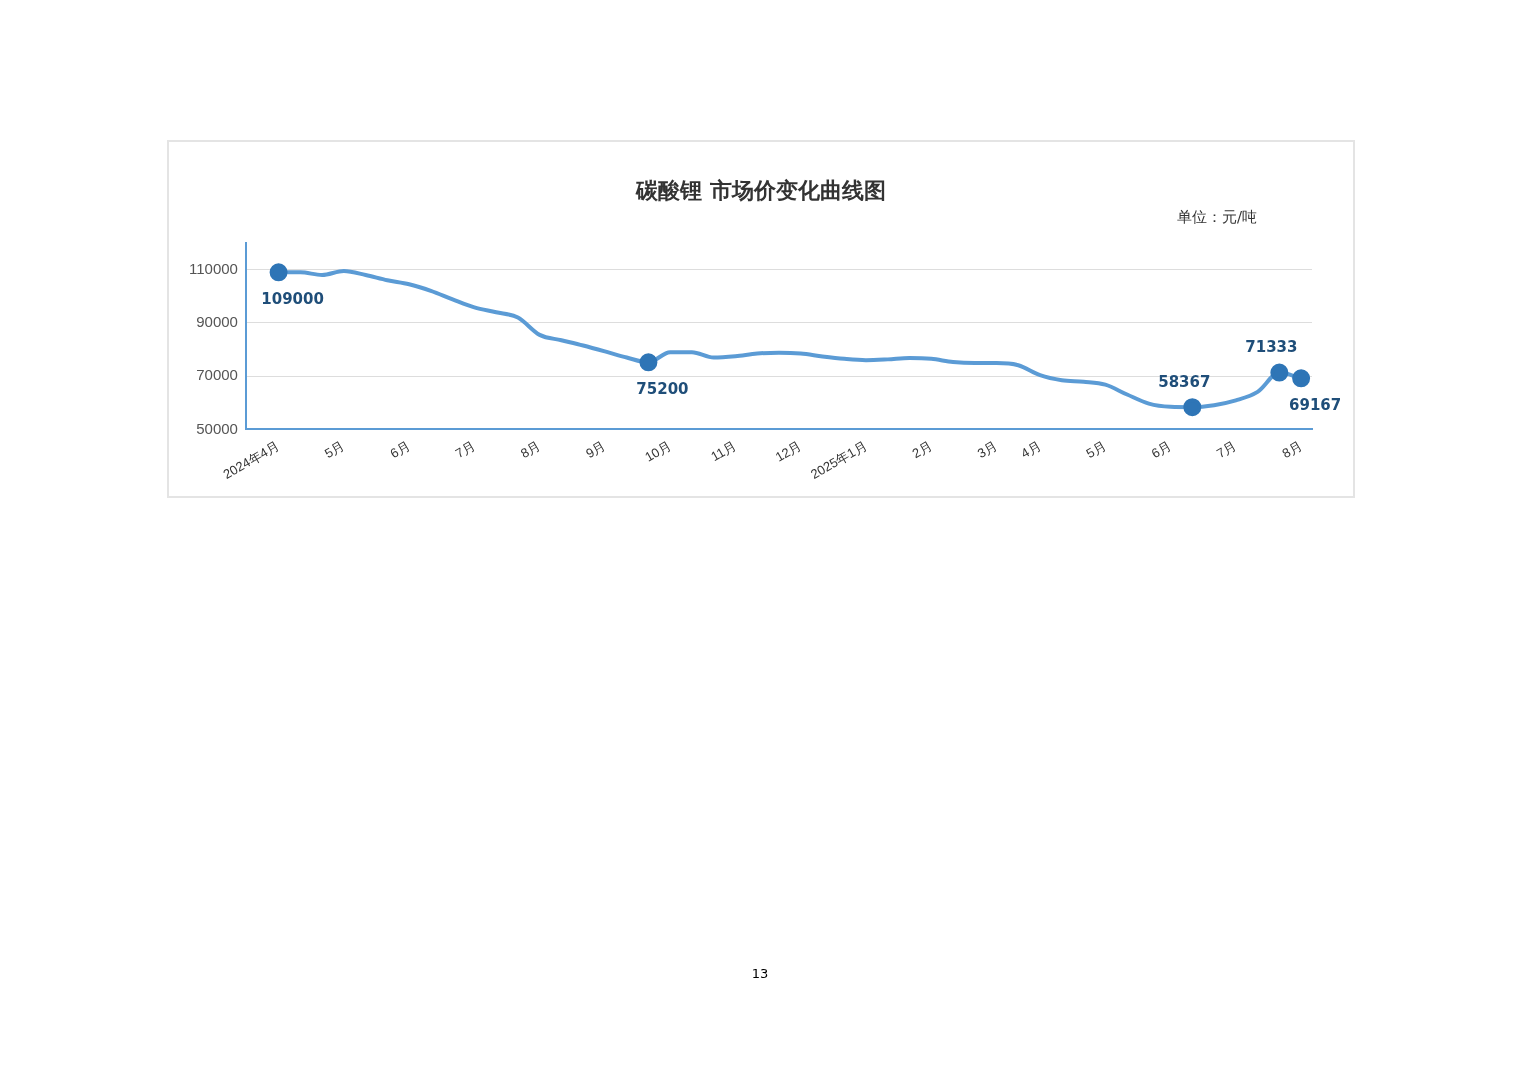  What do you see at coordinates (662, 389) in the screenshot?
I see `data-label: 75200` at bounding box center [662, 389].